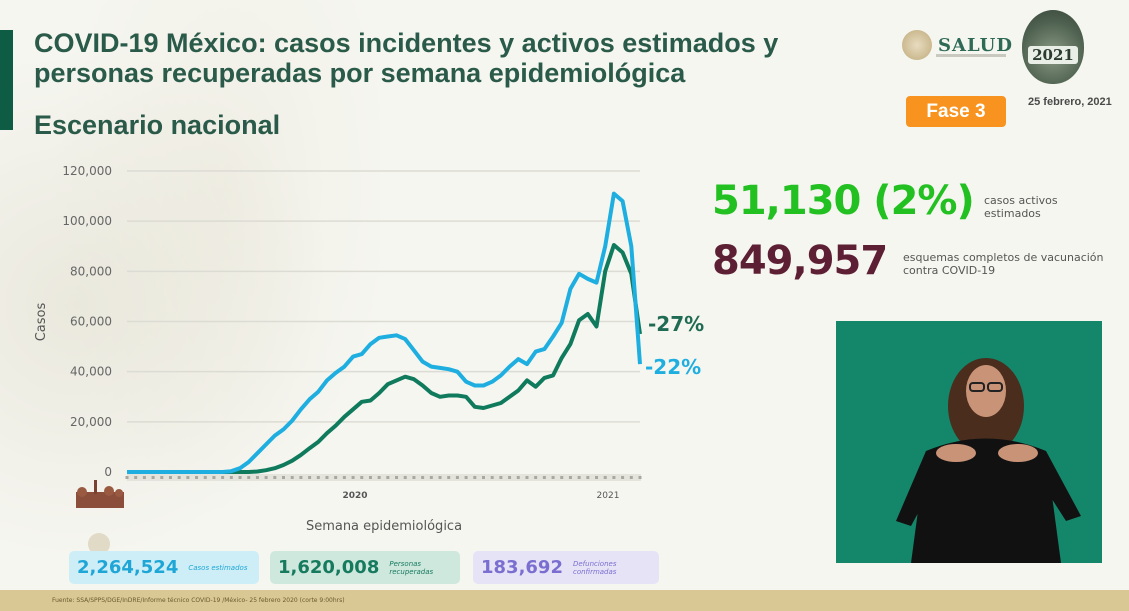  I want to click on vaccination-value: 849,957, so click(800, 261).